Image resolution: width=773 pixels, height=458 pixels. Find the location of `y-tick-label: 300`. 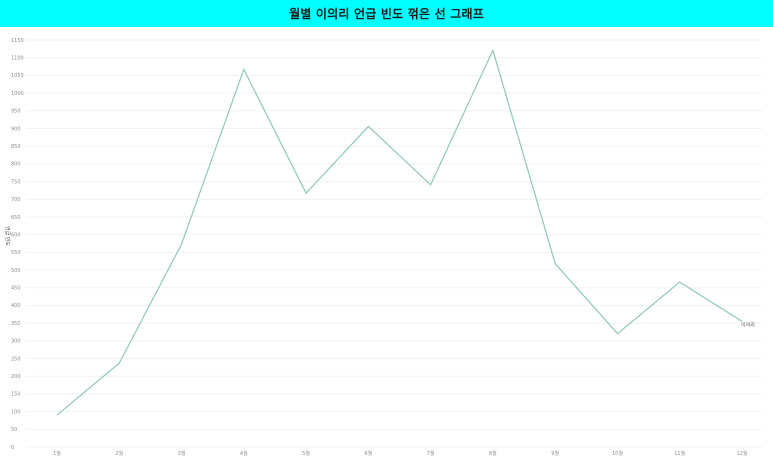

y-tick-label: 300 is located at coordinates (16, 342).